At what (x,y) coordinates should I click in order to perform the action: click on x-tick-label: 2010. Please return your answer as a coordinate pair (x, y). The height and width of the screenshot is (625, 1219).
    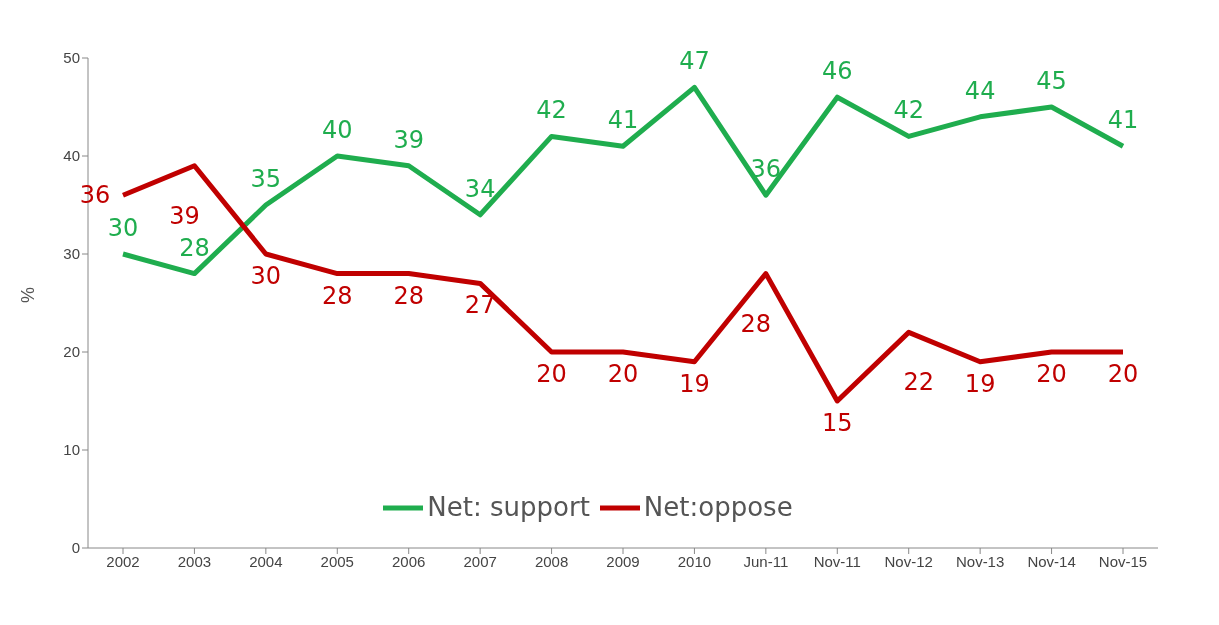
    Looking at the image, I should click on (694, 561).